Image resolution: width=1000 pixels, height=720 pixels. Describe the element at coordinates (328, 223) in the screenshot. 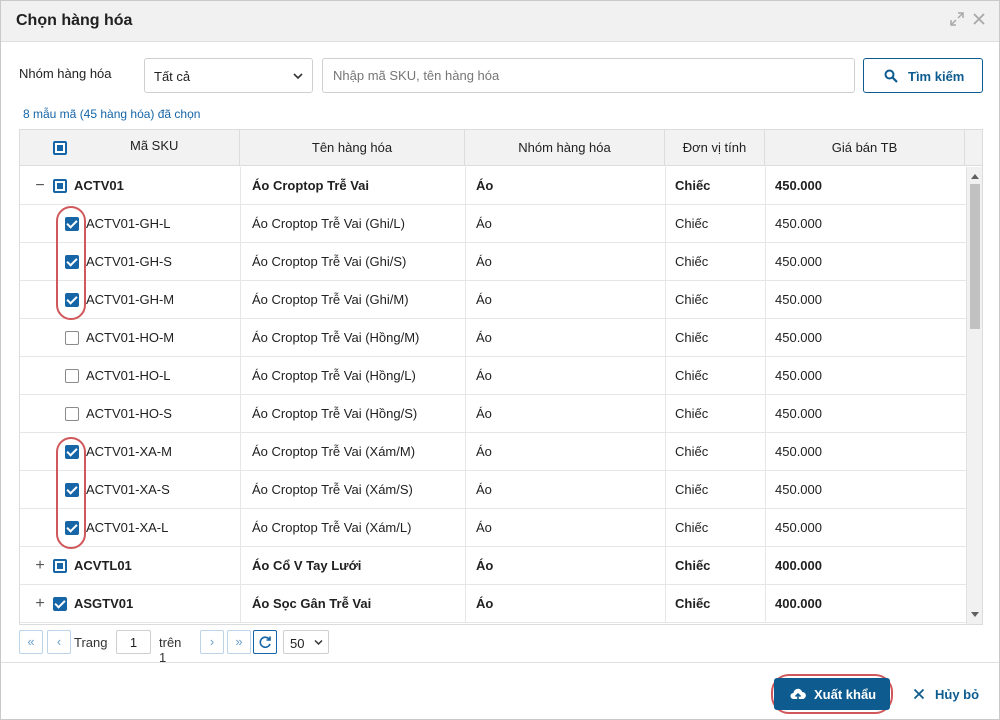

I see `name-cell: Áo Croptop Trễ Vai (Ghi/L)` at that location.